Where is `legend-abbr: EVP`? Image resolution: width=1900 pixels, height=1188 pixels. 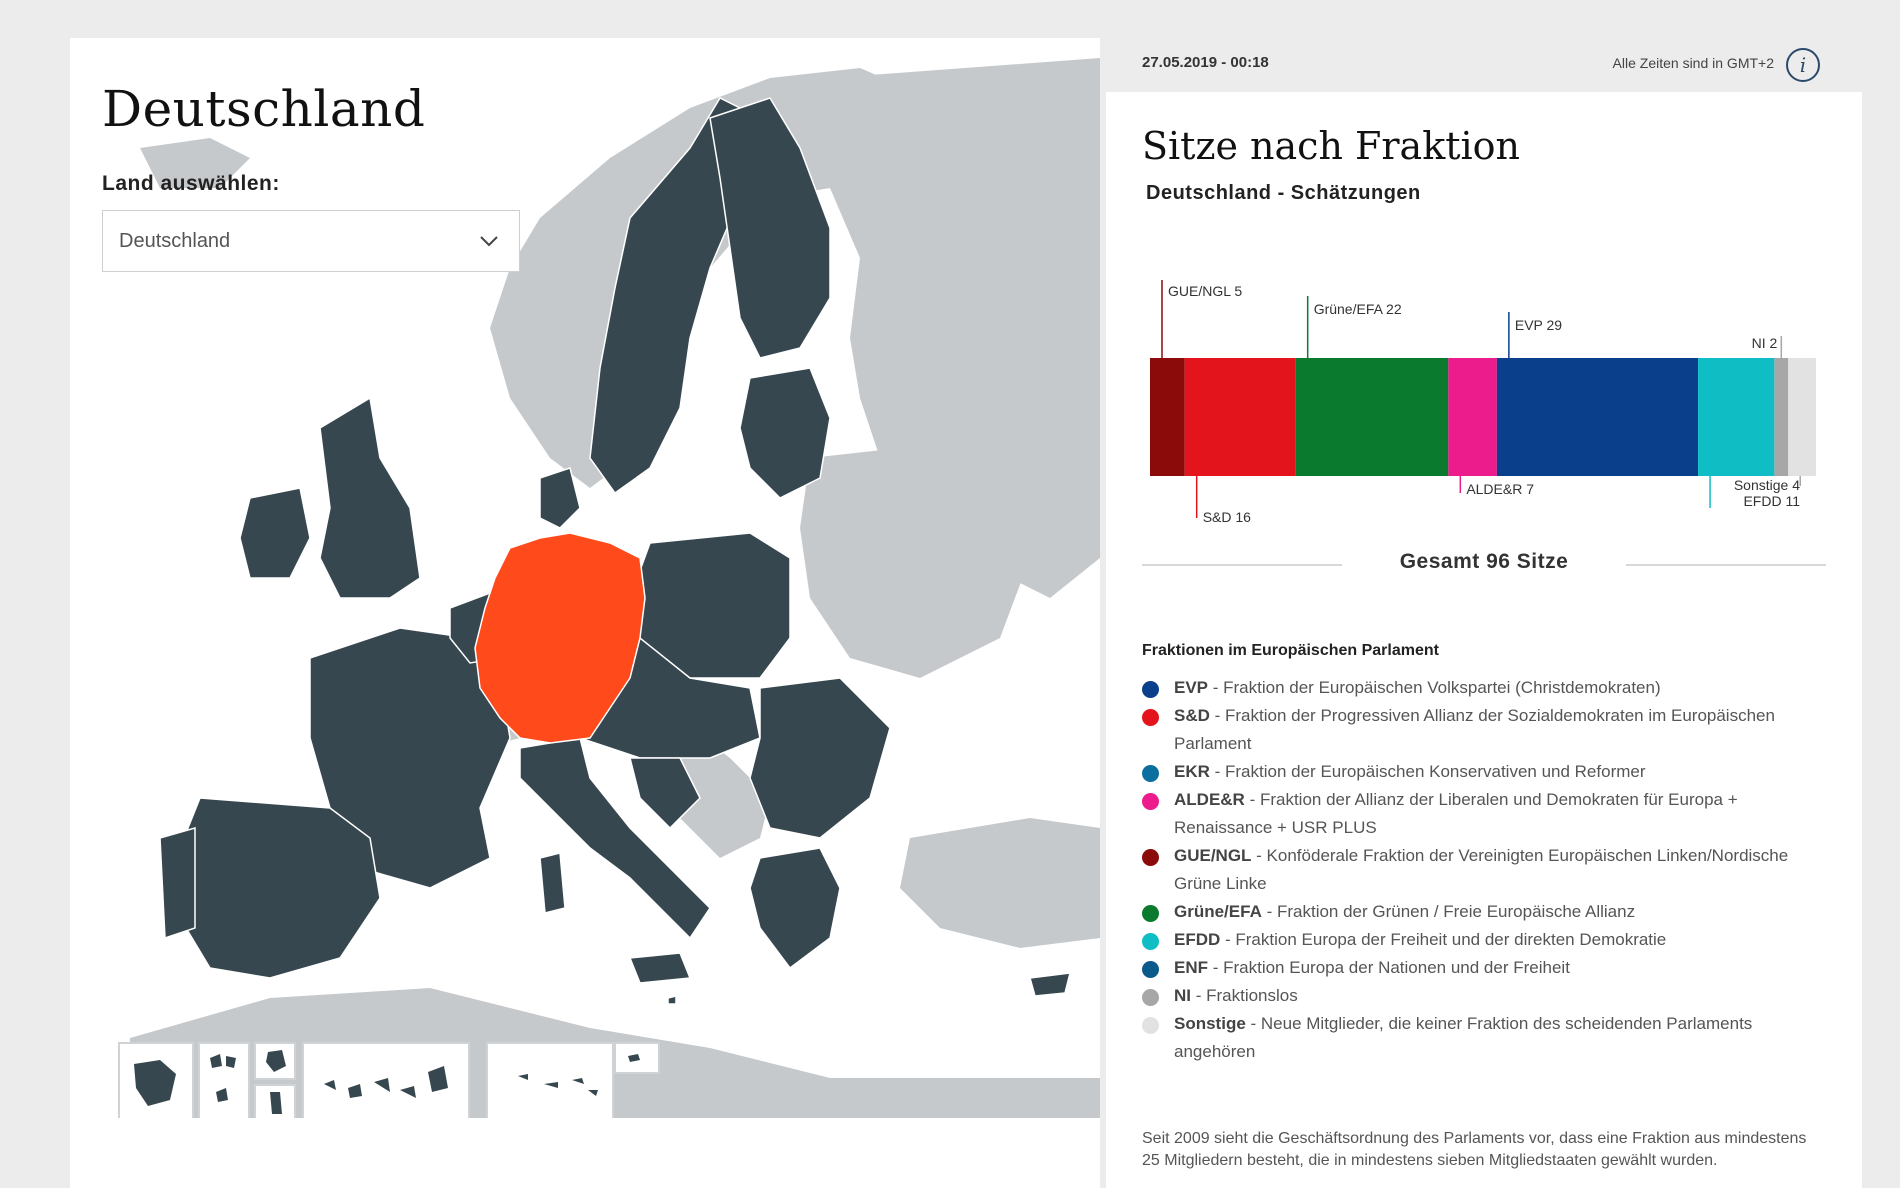 legend-abbr: EVP is located at coordinates (1191, 687).